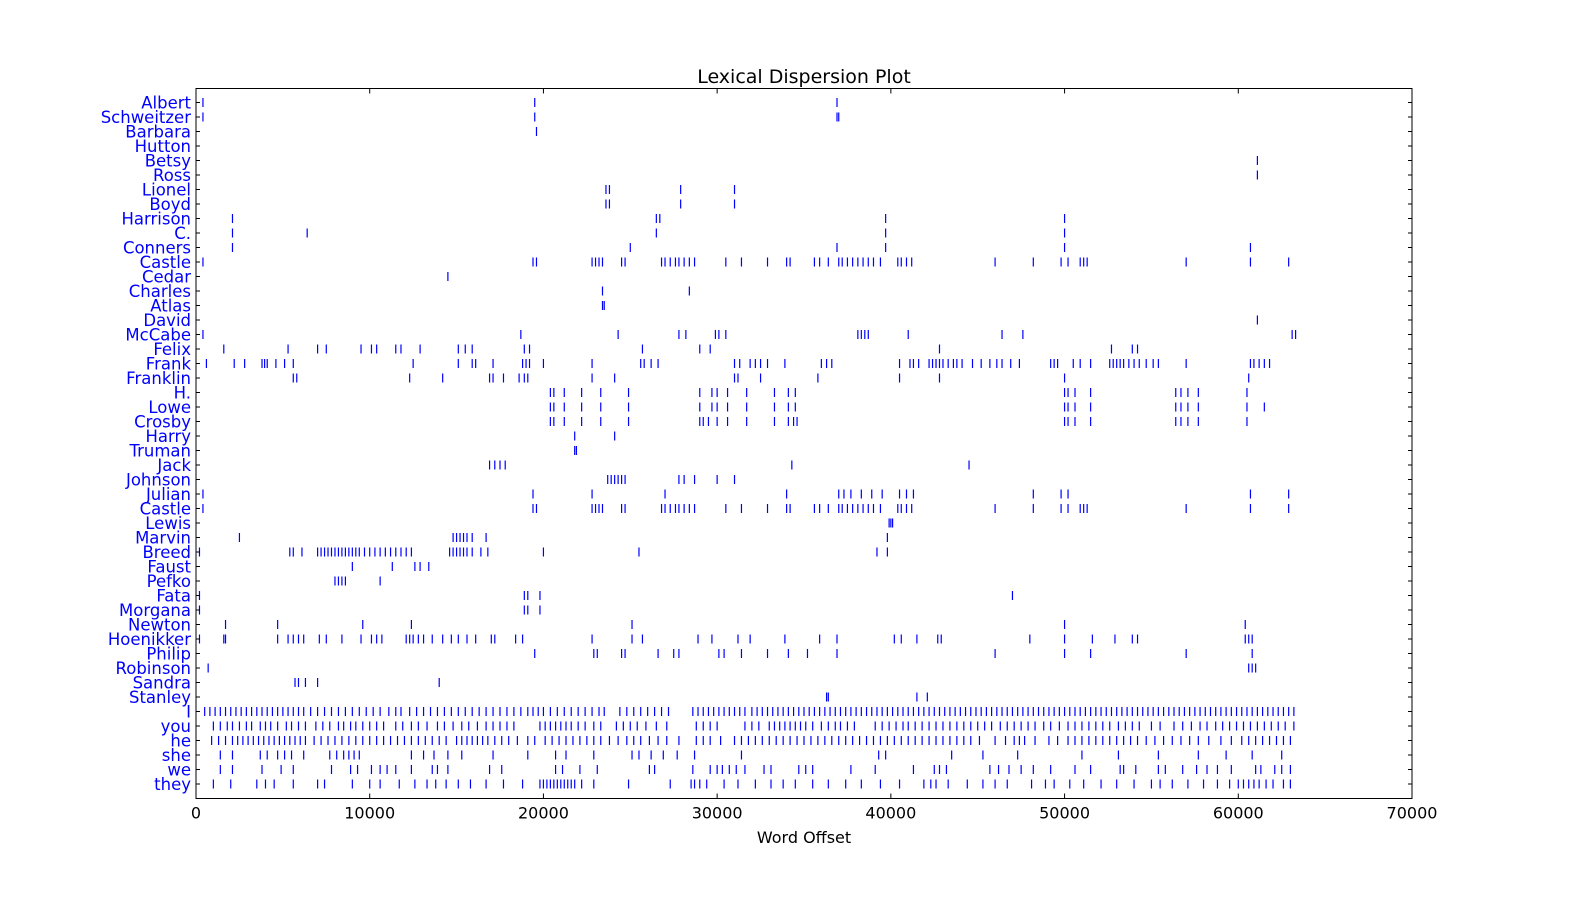 The width and height of the screenshot is (1595, 902). Describe the element at coordinates (176, 726) in the screenshot. I see `y-tick-label: you` at that location.